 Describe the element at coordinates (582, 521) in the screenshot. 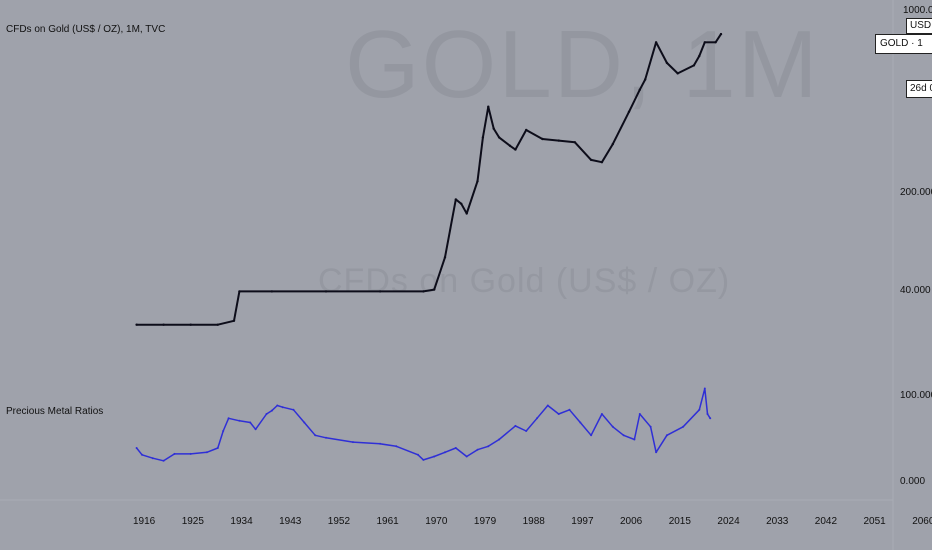

I see `x-tick-1997: 1997` at that location.